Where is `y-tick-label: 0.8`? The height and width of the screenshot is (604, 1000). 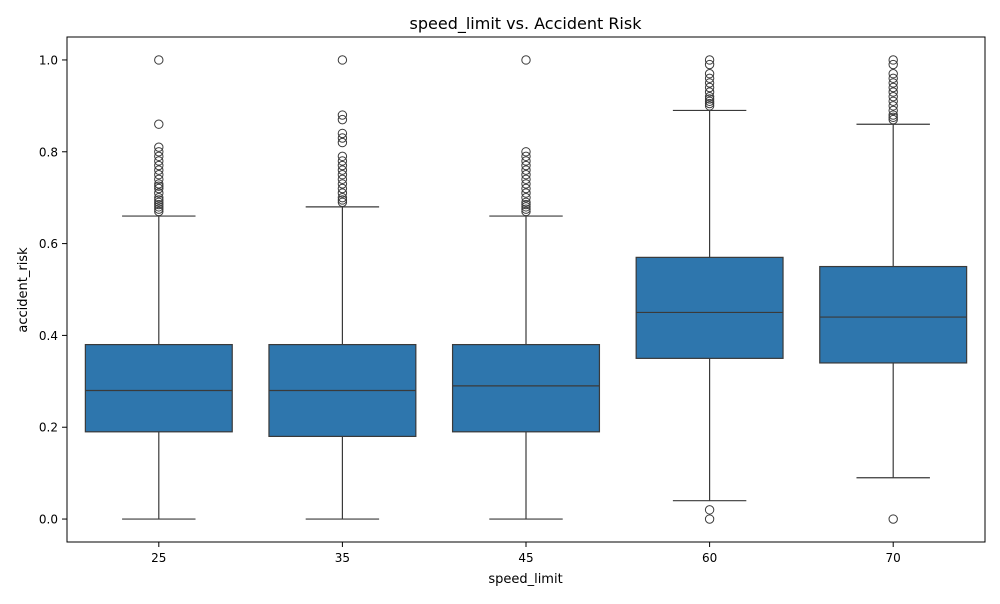
y-tick-label: 0.8 is located at coordinates (48, 152).